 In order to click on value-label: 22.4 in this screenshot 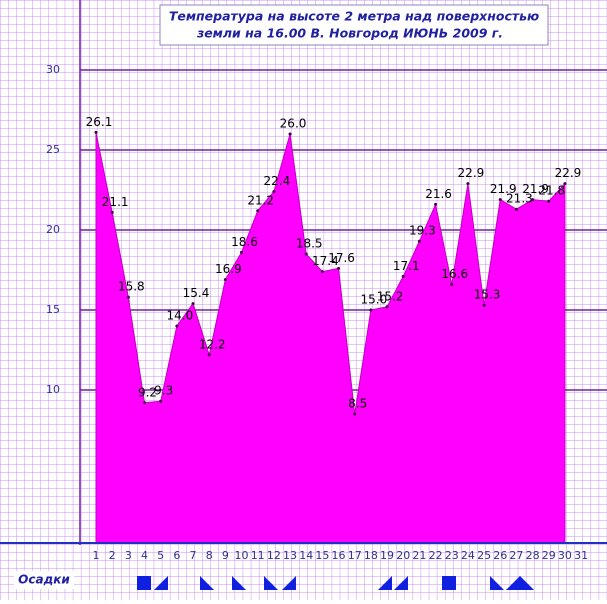, I will do `click(277, 181)`.